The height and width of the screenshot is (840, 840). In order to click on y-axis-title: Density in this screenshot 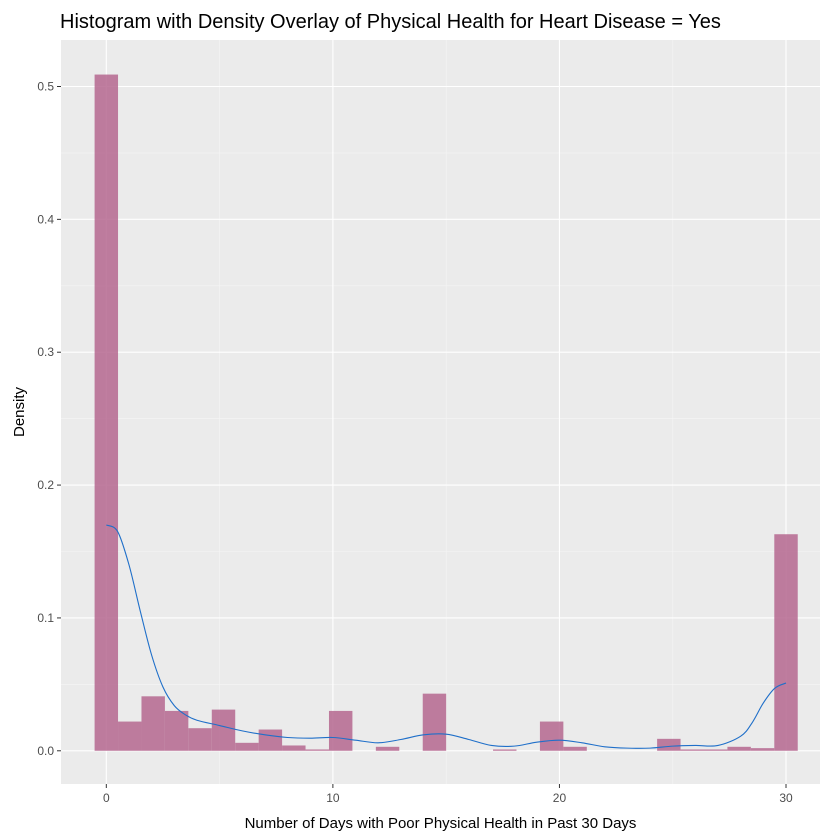, I will do `click(19, 411)`.